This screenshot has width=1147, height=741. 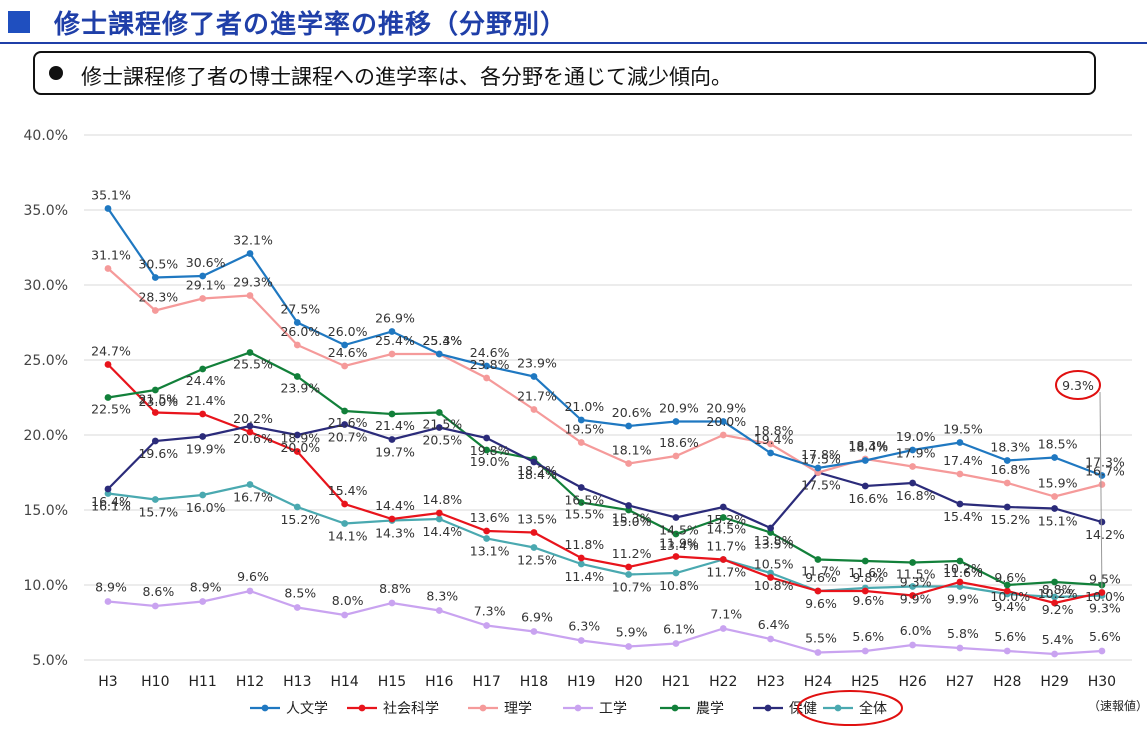 What do you see at coordinates (490, 364) in the screenshot?
I see `data-label-science: 23.8%` at bounding box center [490, 364].